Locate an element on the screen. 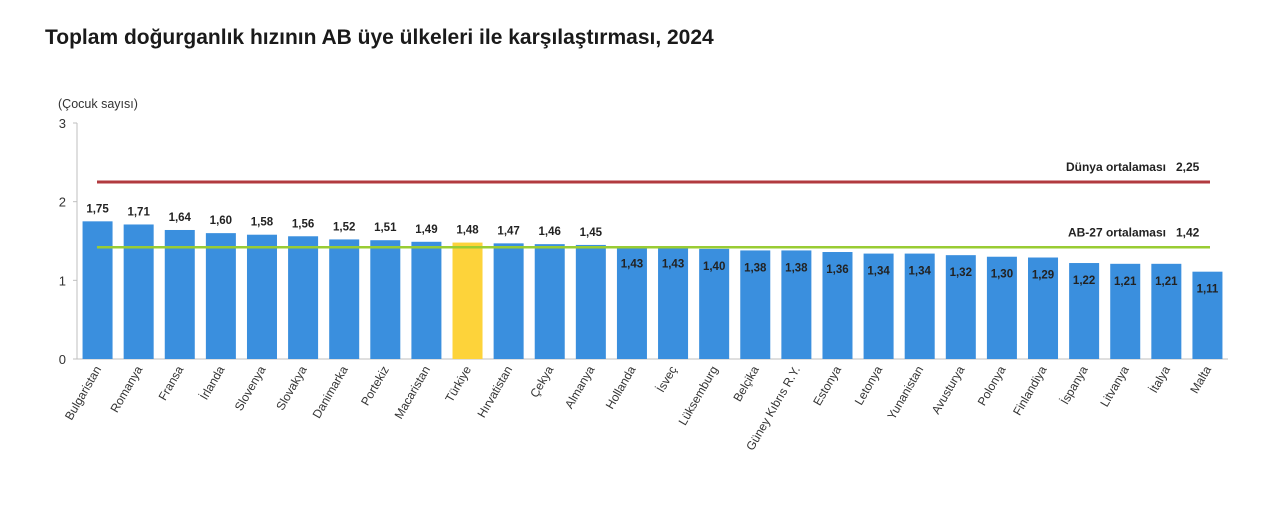 This screenshot has height=517, width=1280. data-label: 1,64 is located at coordinates (180, 218).